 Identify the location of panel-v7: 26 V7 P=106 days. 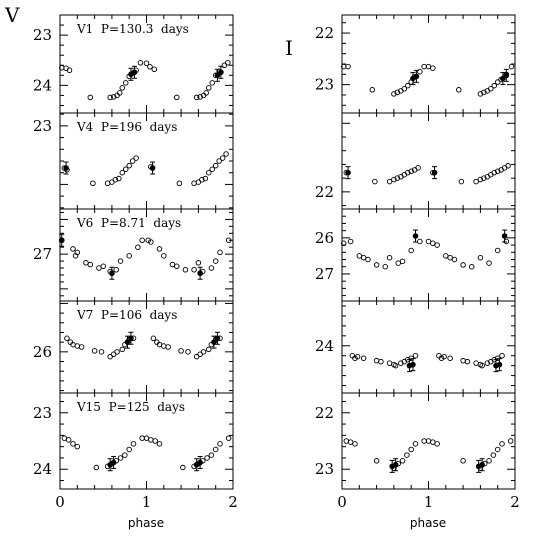
(133, 347).